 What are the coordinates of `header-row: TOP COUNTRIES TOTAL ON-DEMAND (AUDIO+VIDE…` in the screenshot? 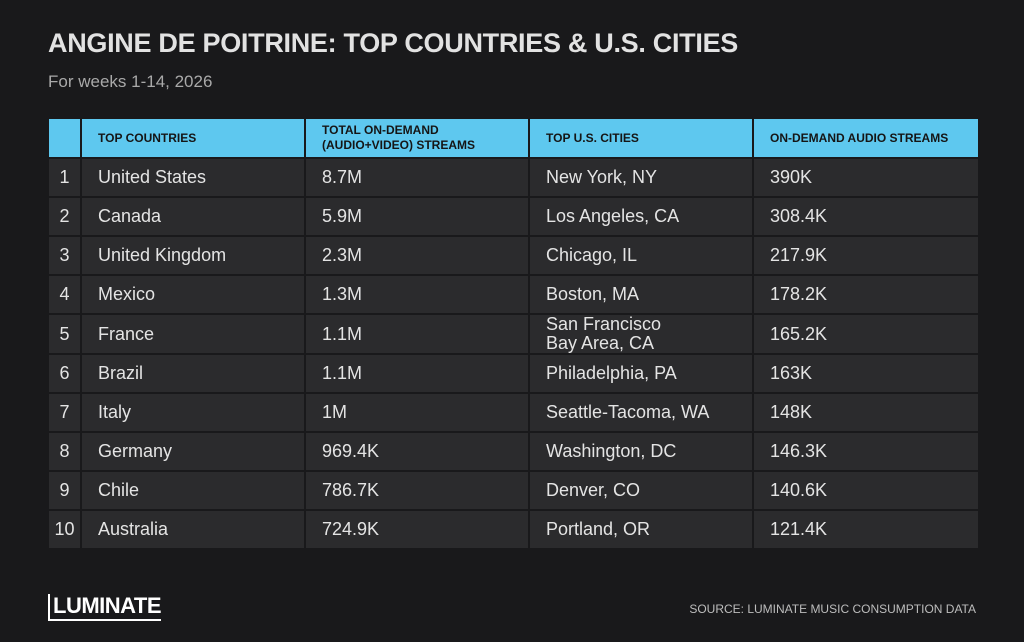 It's located at (513, 138).